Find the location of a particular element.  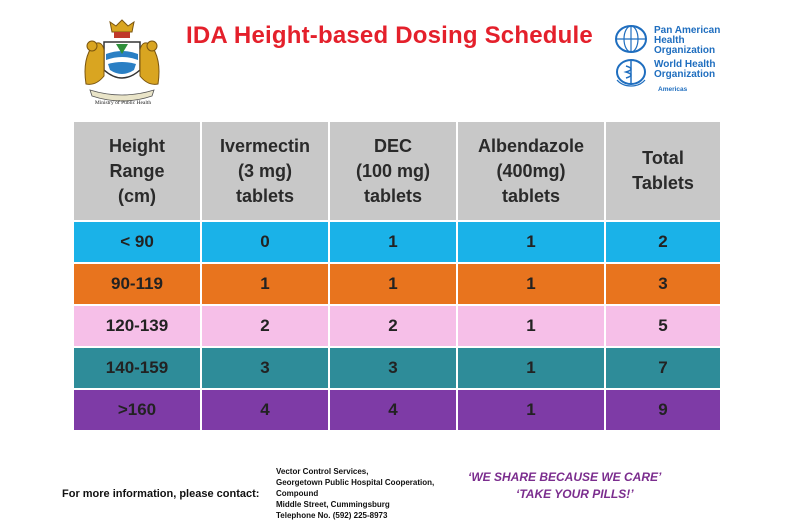

height-range-cell: >160 is located at coordinates (138, 411).